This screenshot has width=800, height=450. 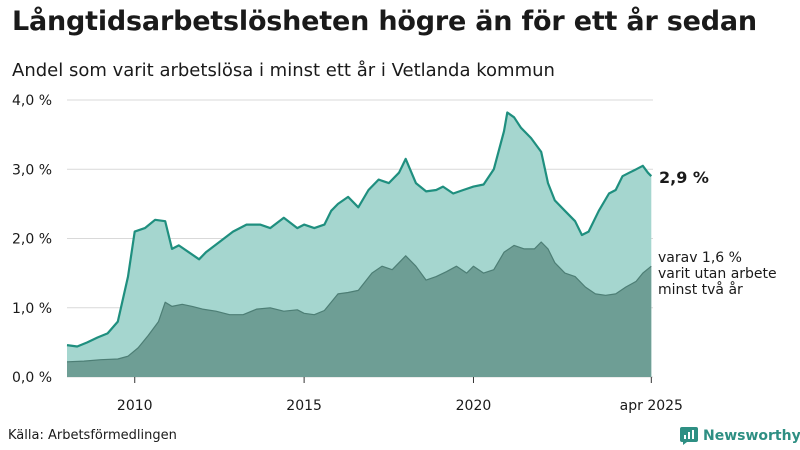 I want to click on end-label-long-0: varav 1,6 %, so click(x=700, y=258).